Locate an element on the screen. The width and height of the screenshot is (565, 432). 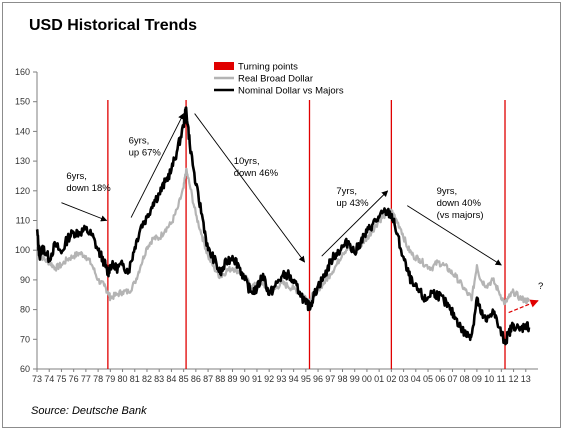
x-tick-label: 99 is located at coordinates (355, 379).